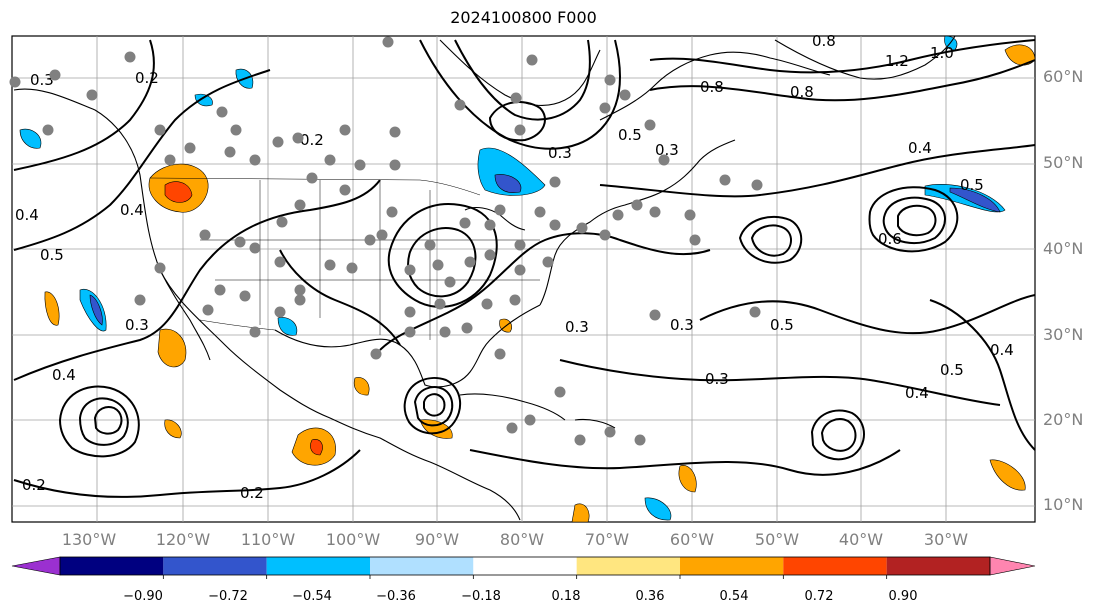 The image size is (1105, 615). What do you see at coordinates (1063, 419) in the screenshot?
I see `lat-label: 20°N` at bounding box center [1063, 419].